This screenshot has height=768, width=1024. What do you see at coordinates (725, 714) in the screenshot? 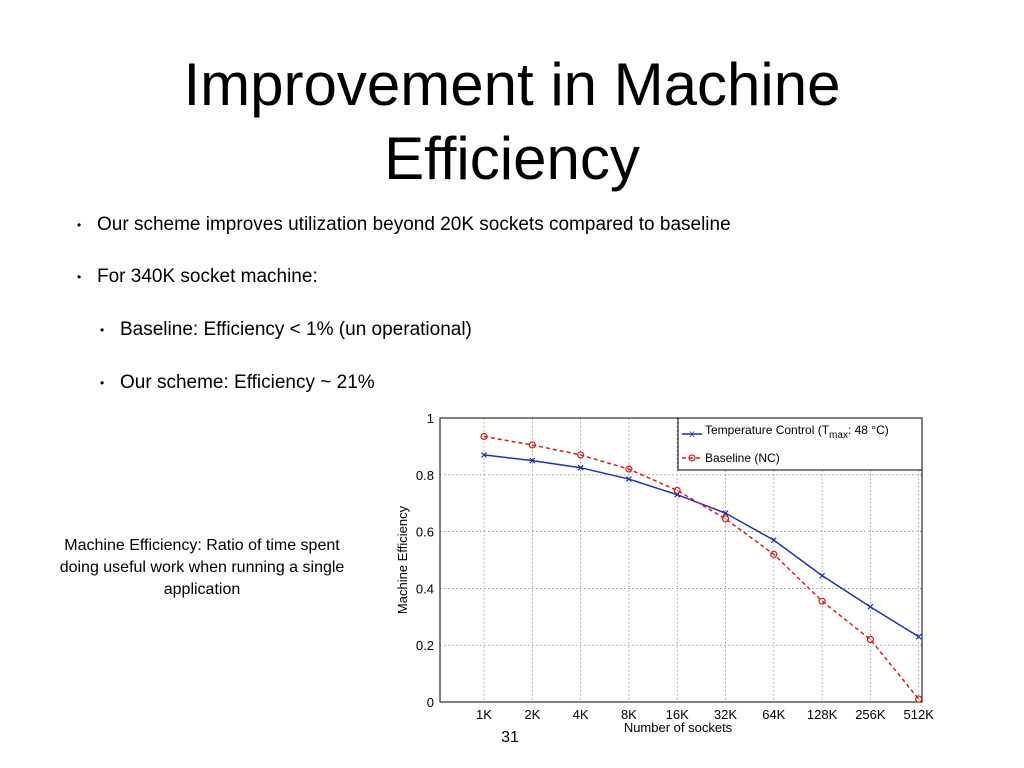
I see `x-tick-label: 32K` at bounding box center [725, 714].